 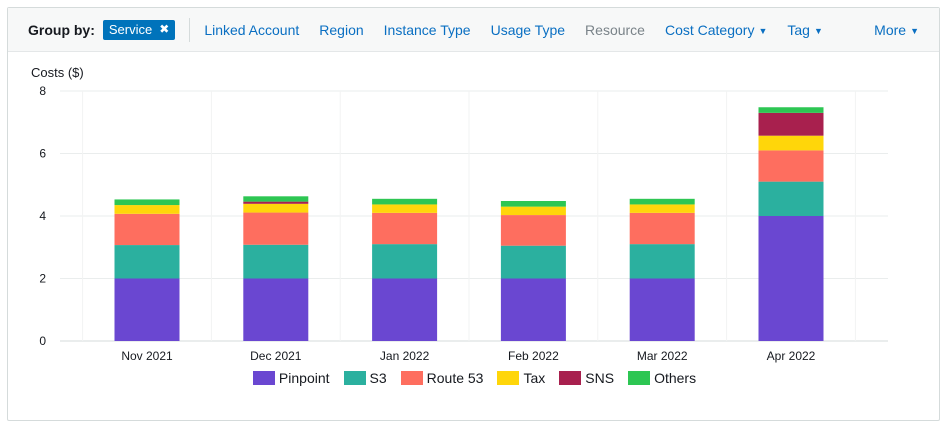 What do you see at coordinates (61, 29) in the screenshot?
I see `group-by-label: Group by:` at bounding box center [61, 29].